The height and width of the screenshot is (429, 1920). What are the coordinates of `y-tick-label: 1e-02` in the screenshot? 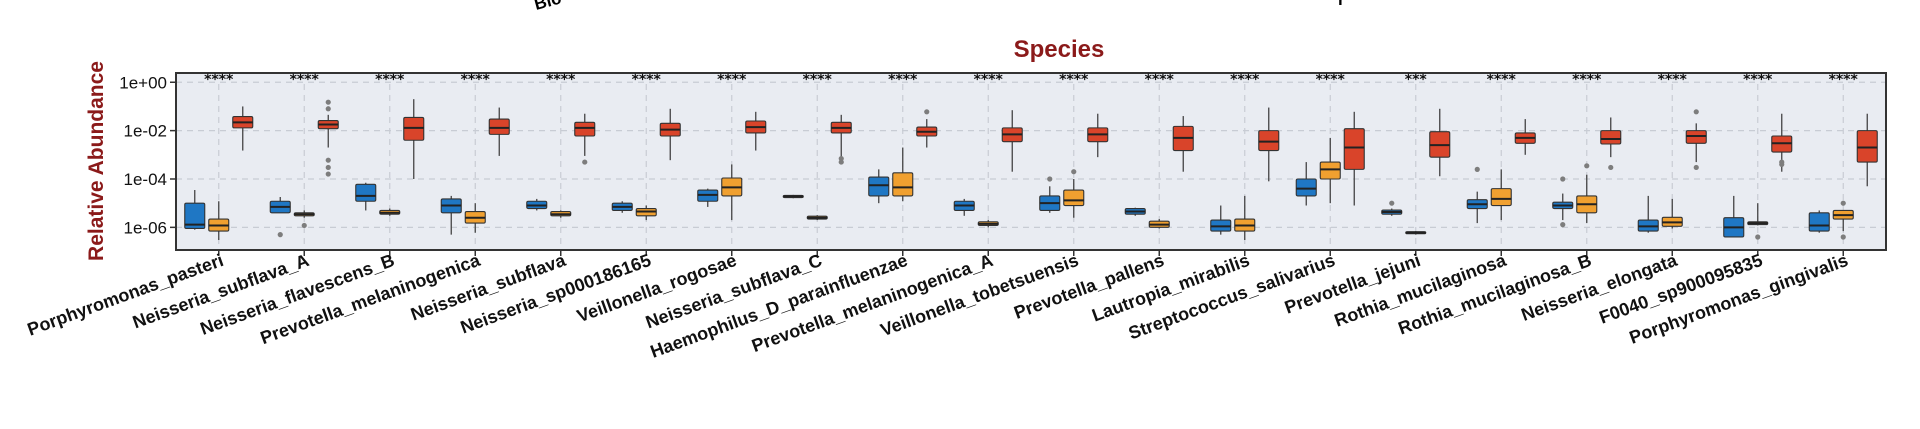 It's located at (145, 131).